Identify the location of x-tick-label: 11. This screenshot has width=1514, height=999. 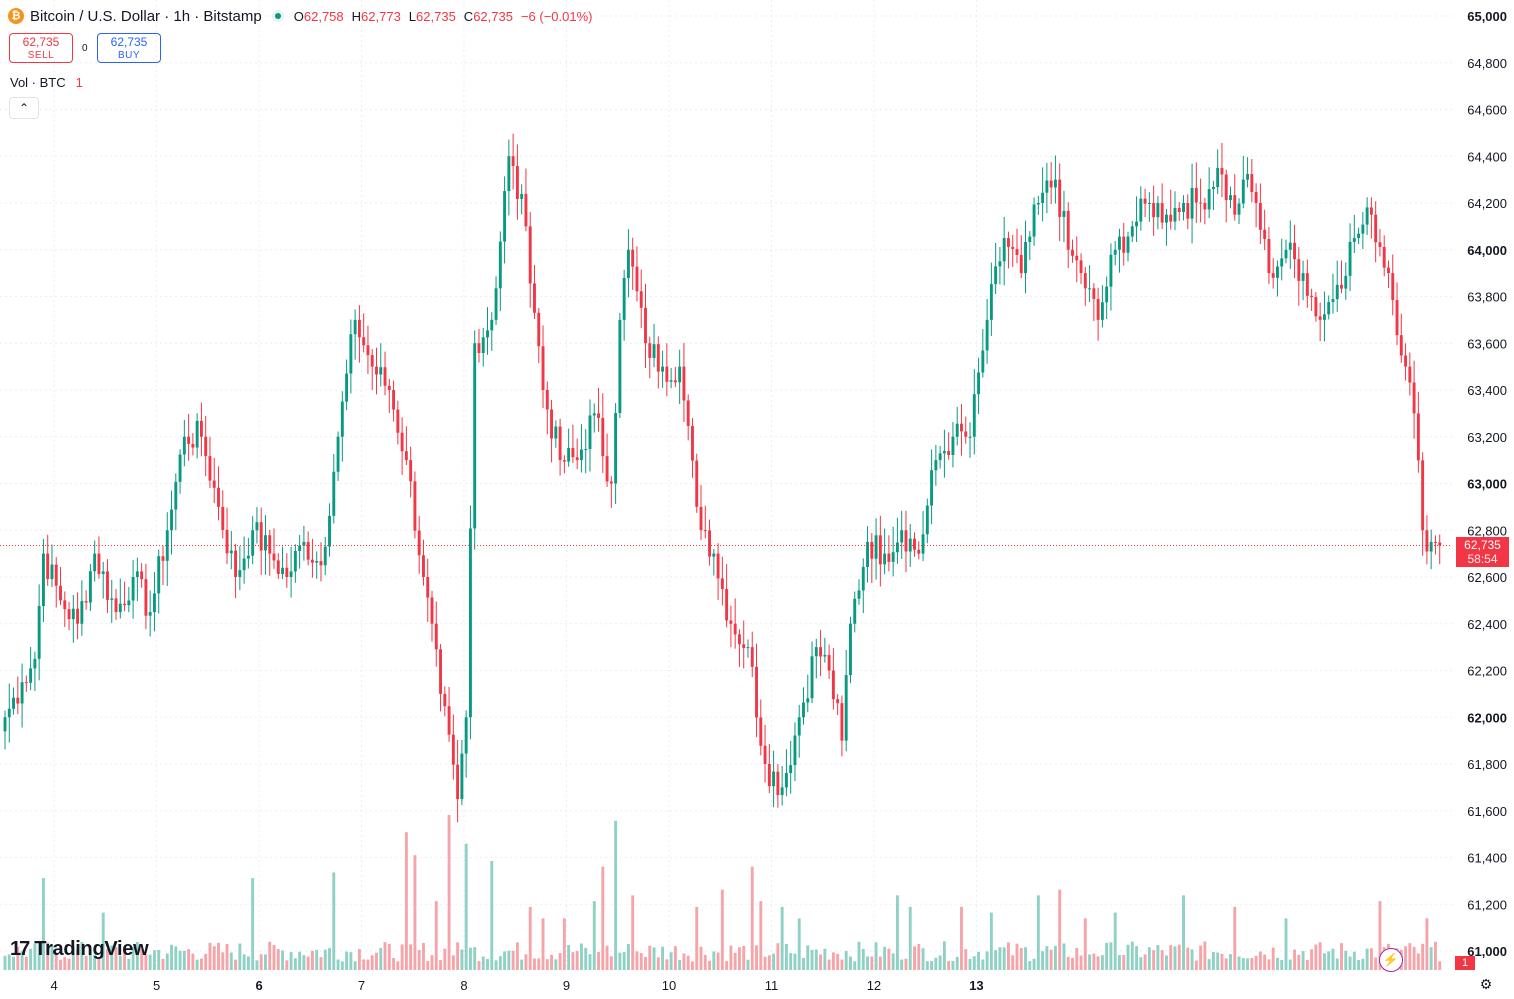
(772, 985).